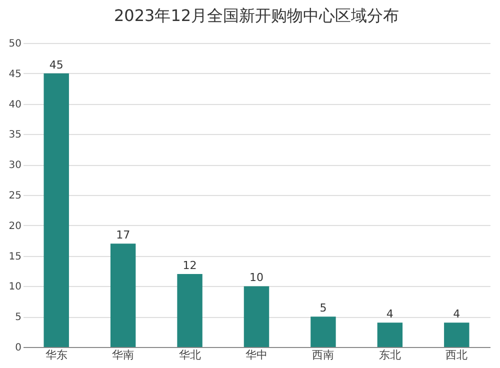  I want to click on y-tick-label: 5, so click(18, 318).